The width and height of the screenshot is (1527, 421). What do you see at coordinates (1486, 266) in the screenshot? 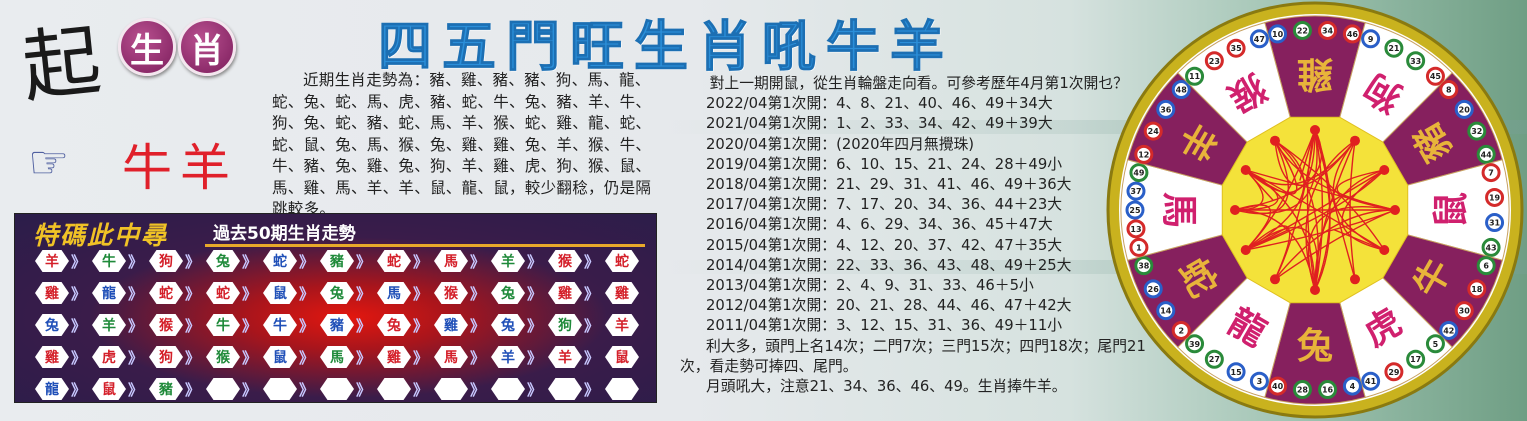
I see `ball-number: 6` at bounding box center [1486, 266].